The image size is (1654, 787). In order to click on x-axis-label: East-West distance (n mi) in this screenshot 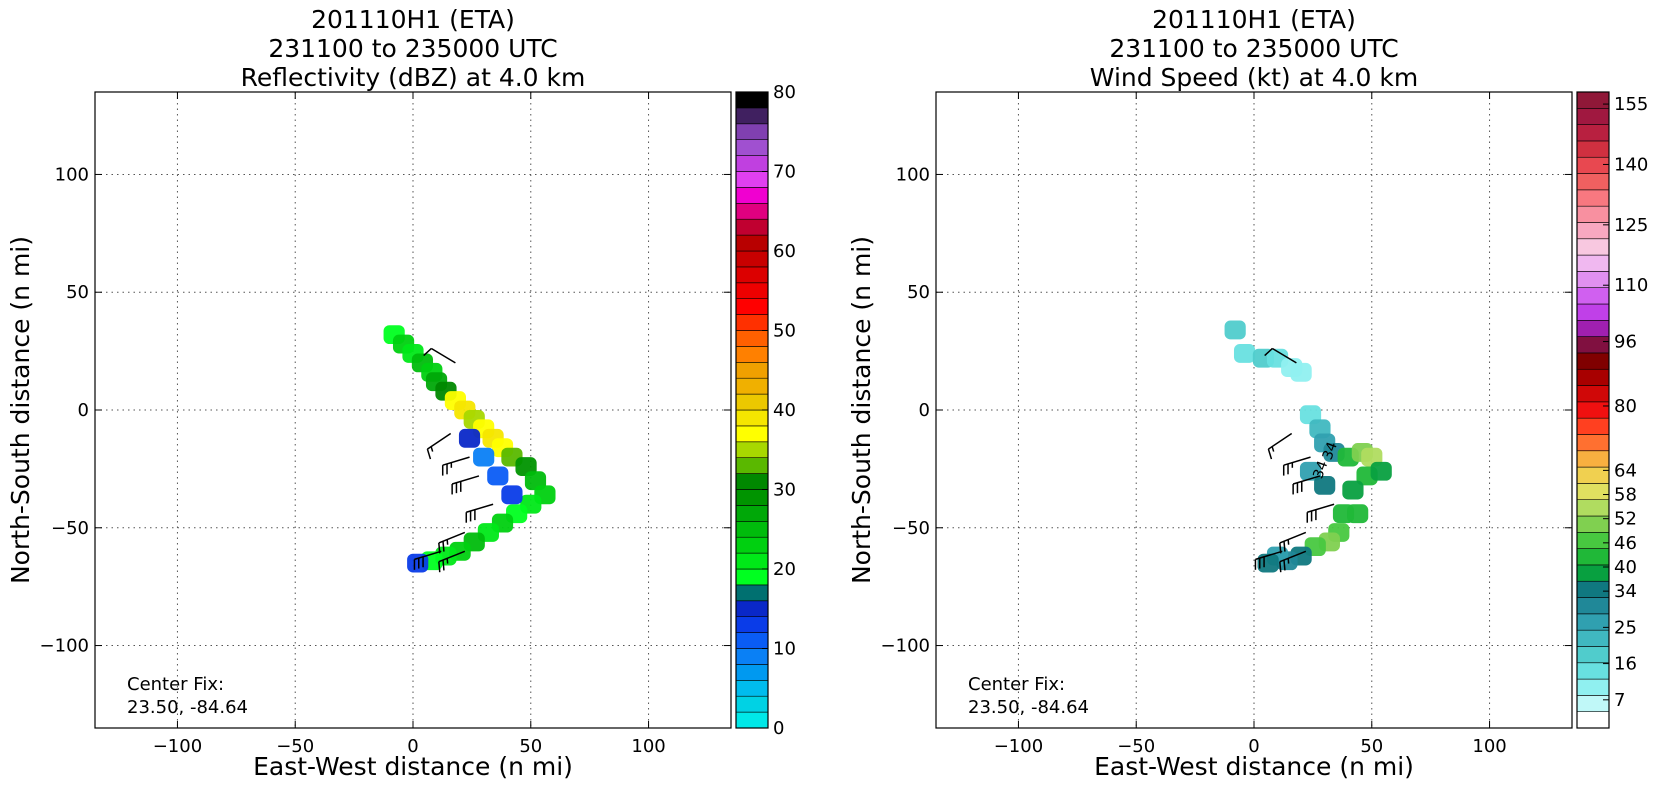, I will do `click(1254, 766)`.